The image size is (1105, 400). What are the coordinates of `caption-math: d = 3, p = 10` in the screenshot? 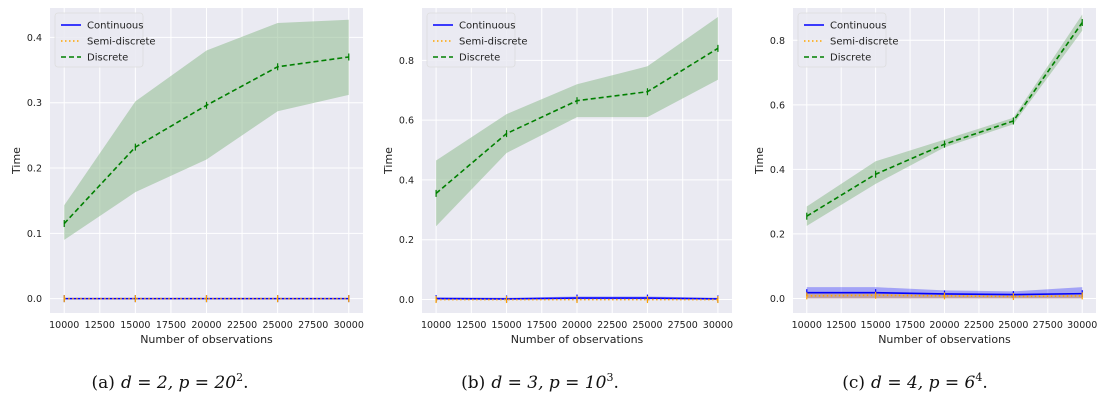 It's located at (548, 383).